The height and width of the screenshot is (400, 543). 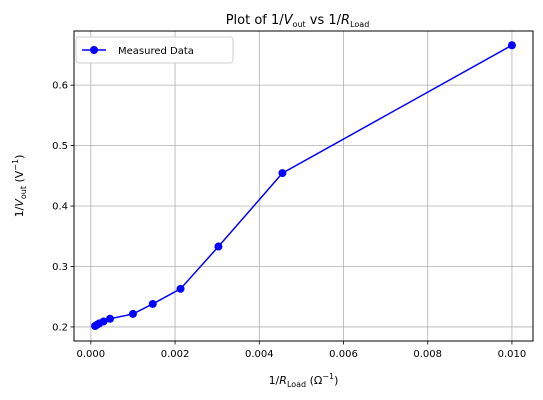 I want to click on x-tick-label: 0.010, so click(x=512, y=354).